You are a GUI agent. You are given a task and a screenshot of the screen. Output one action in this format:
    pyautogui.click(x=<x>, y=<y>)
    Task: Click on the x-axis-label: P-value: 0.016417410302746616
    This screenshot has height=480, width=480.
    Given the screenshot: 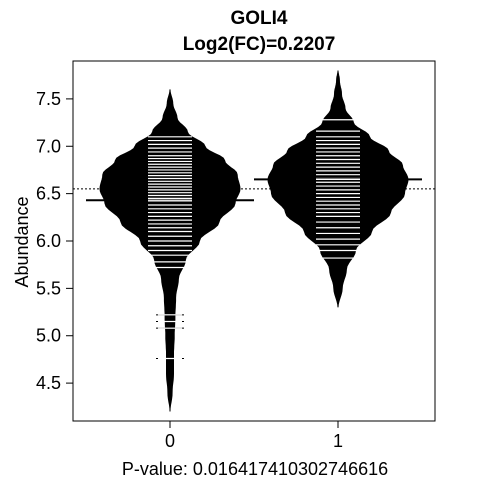 What is the action you would take?
    pyautogui.click(x=255, y=469)
    